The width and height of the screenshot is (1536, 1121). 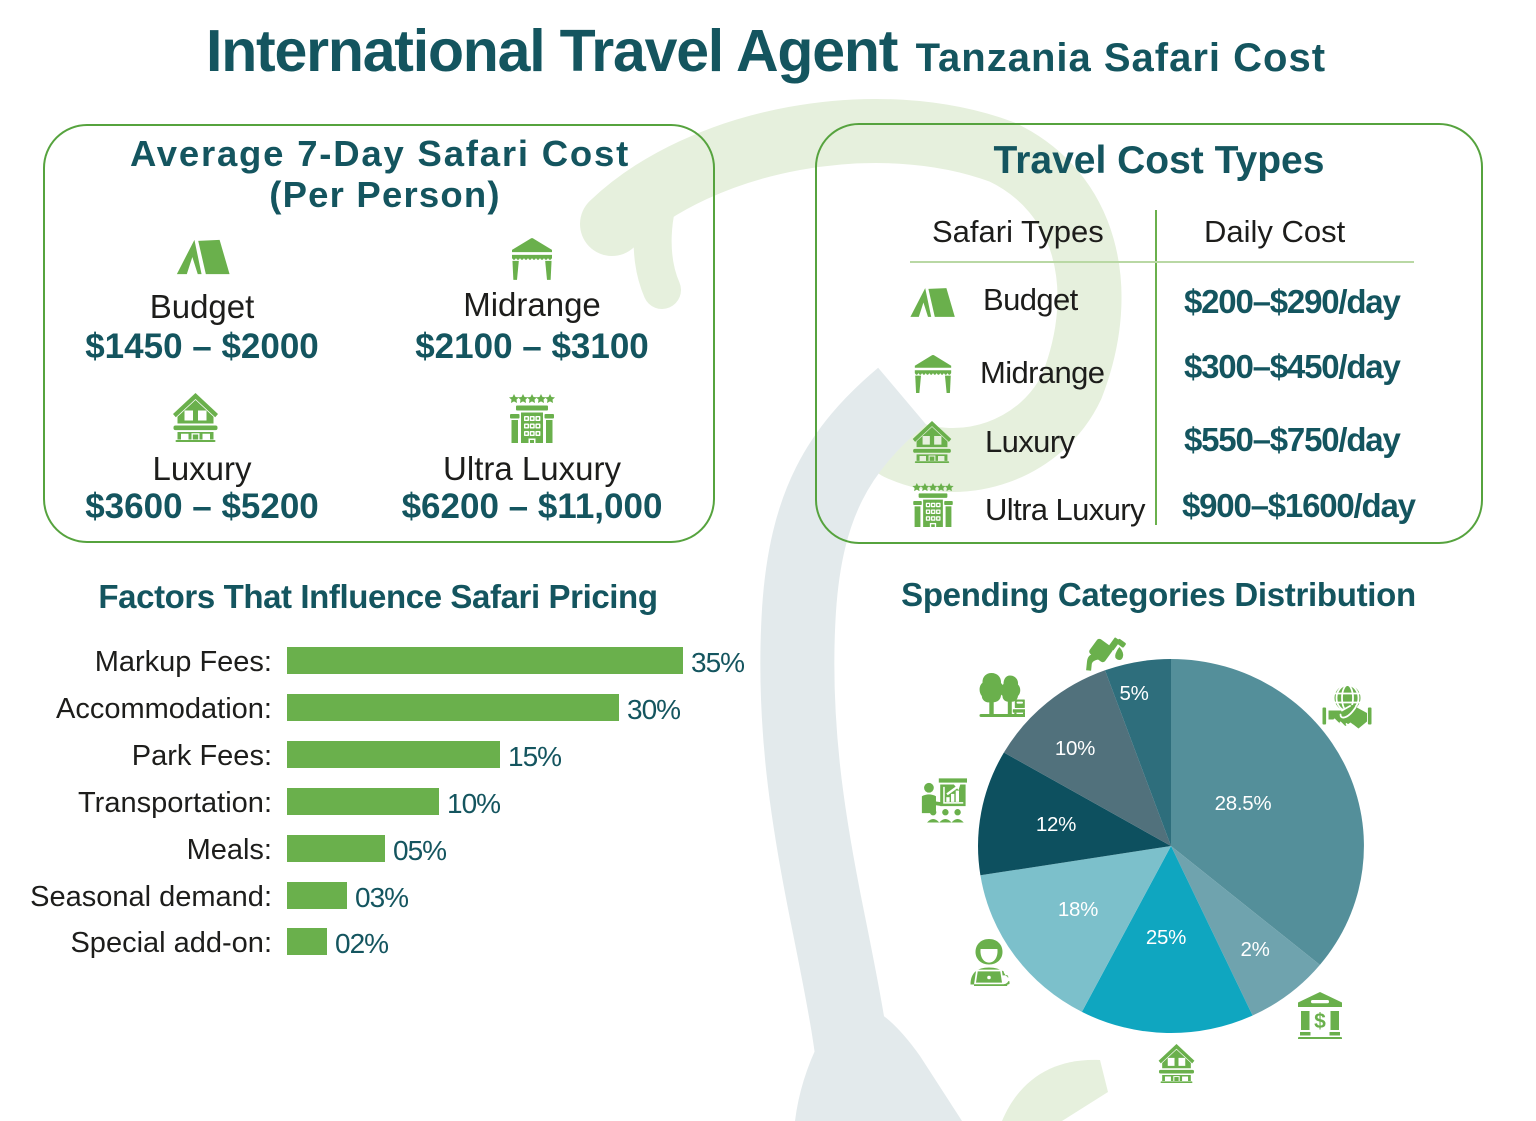 I want to click on svg-text: 12%, so click(x=1056, y=824).